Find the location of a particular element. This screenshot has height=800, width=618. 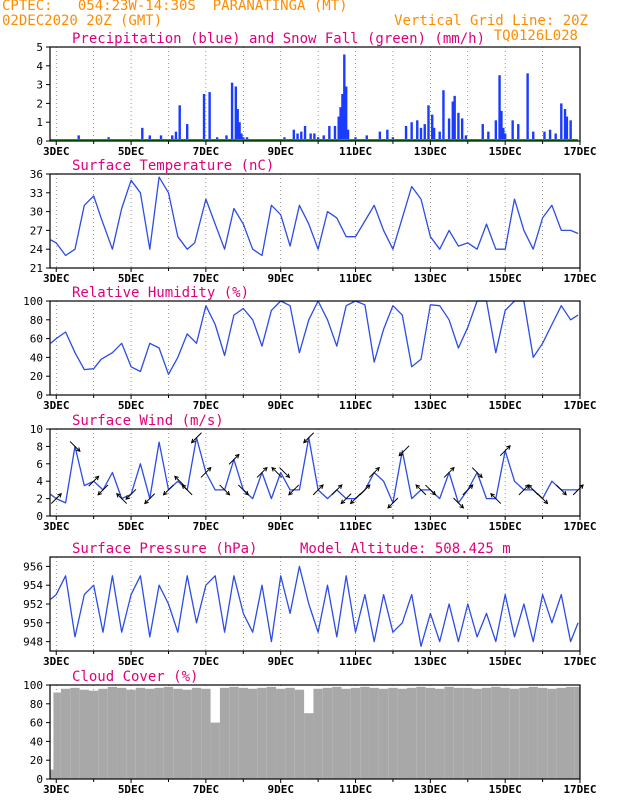

x-tick-label: 17DEC is located at coordinates (579, 151).